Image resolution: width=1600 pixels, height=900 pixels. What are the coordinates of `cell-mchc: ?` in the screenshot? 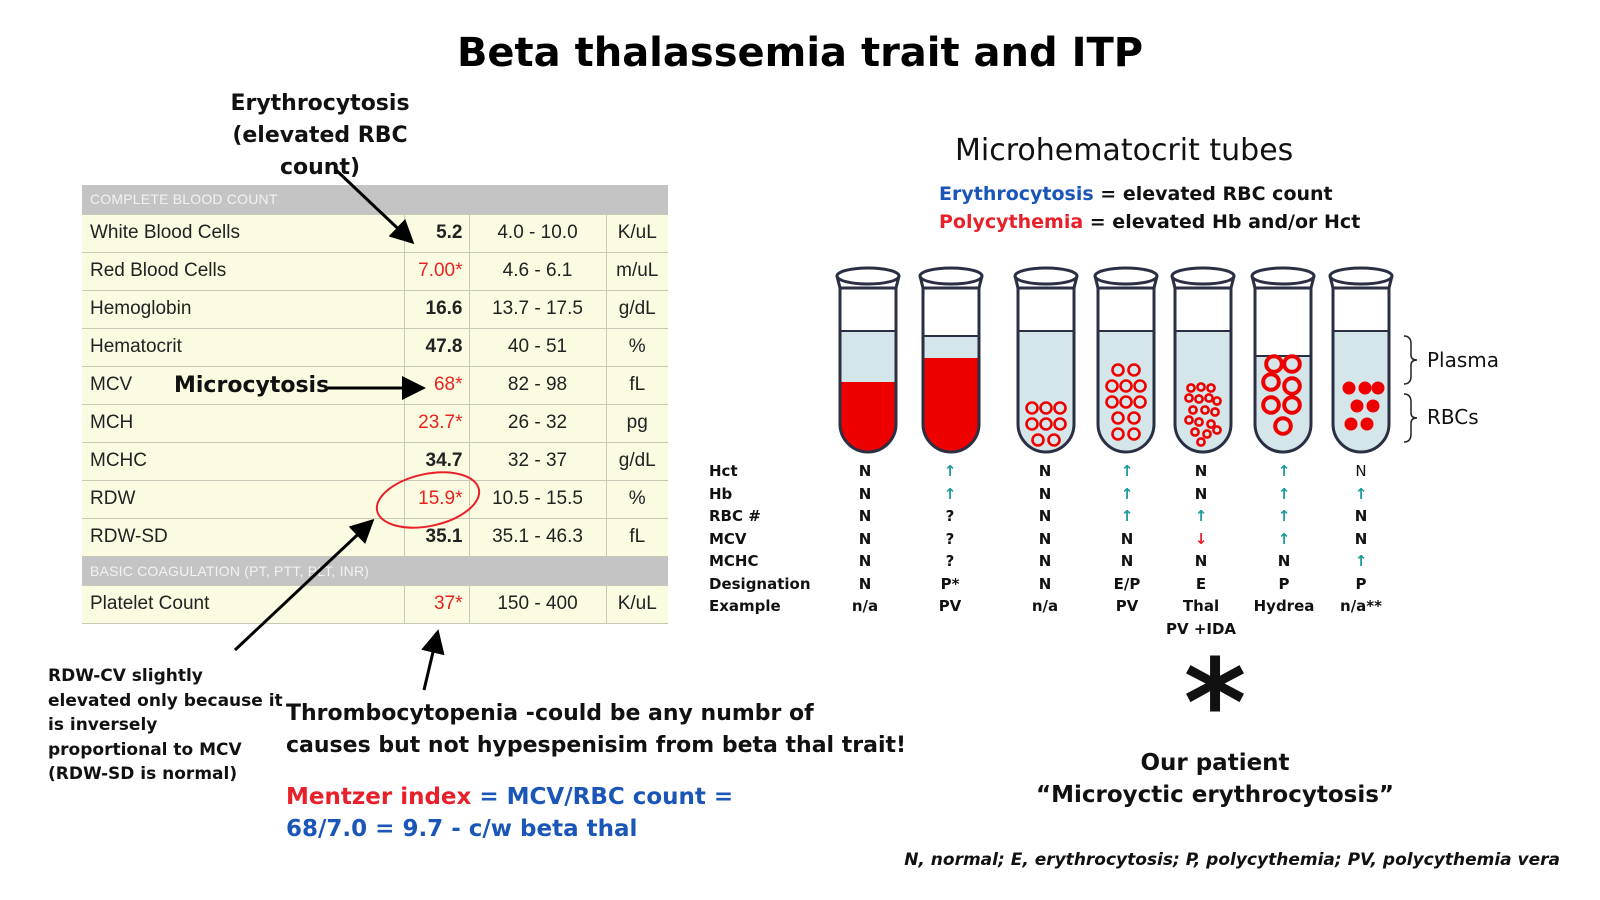 It's located at (950, 561).